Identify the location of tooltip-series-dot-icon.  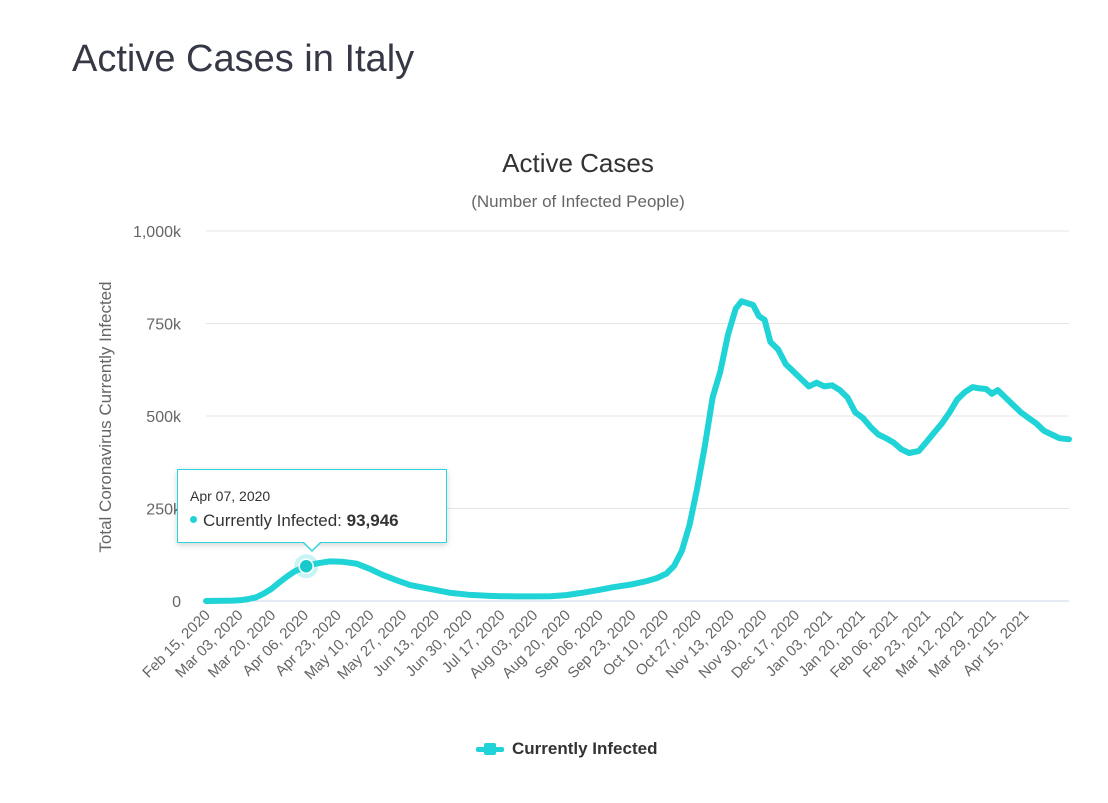
(193, 520).